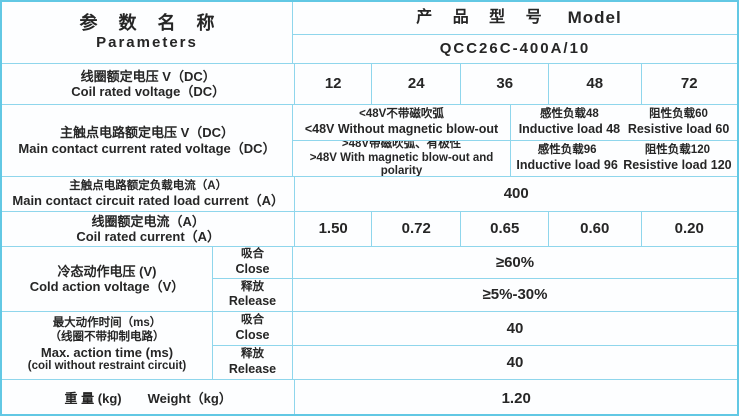  I want to click on model-value-cell: QCC26C-400A/10, so click(515, 49).